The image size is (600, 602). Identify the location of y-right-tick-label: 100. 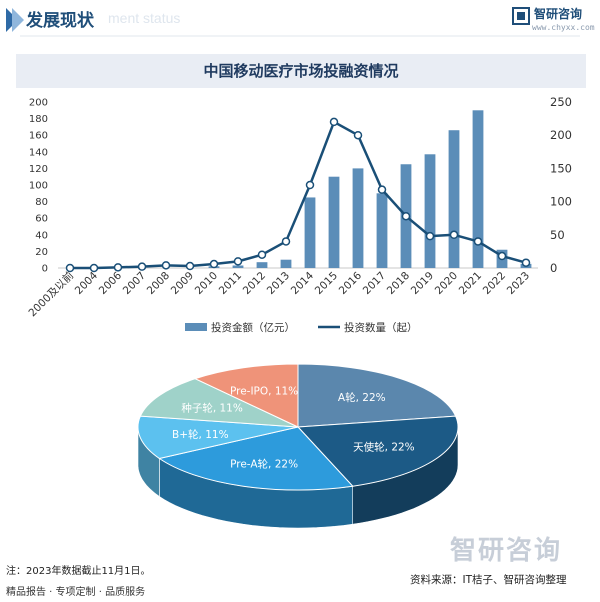
(561, 202).